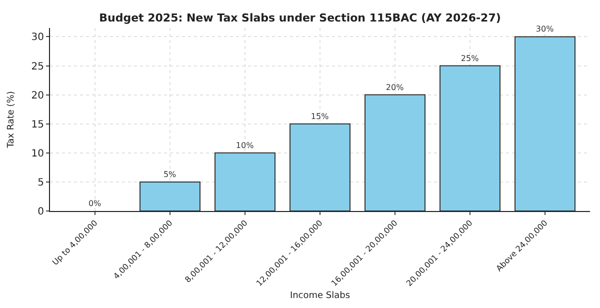 Image resolution: width=600 pixels, height=308 pixels. What do you see at coordinates (95, 203) in the screenshot?
I see `data-label: 0%` at bounding box center [95, 203].